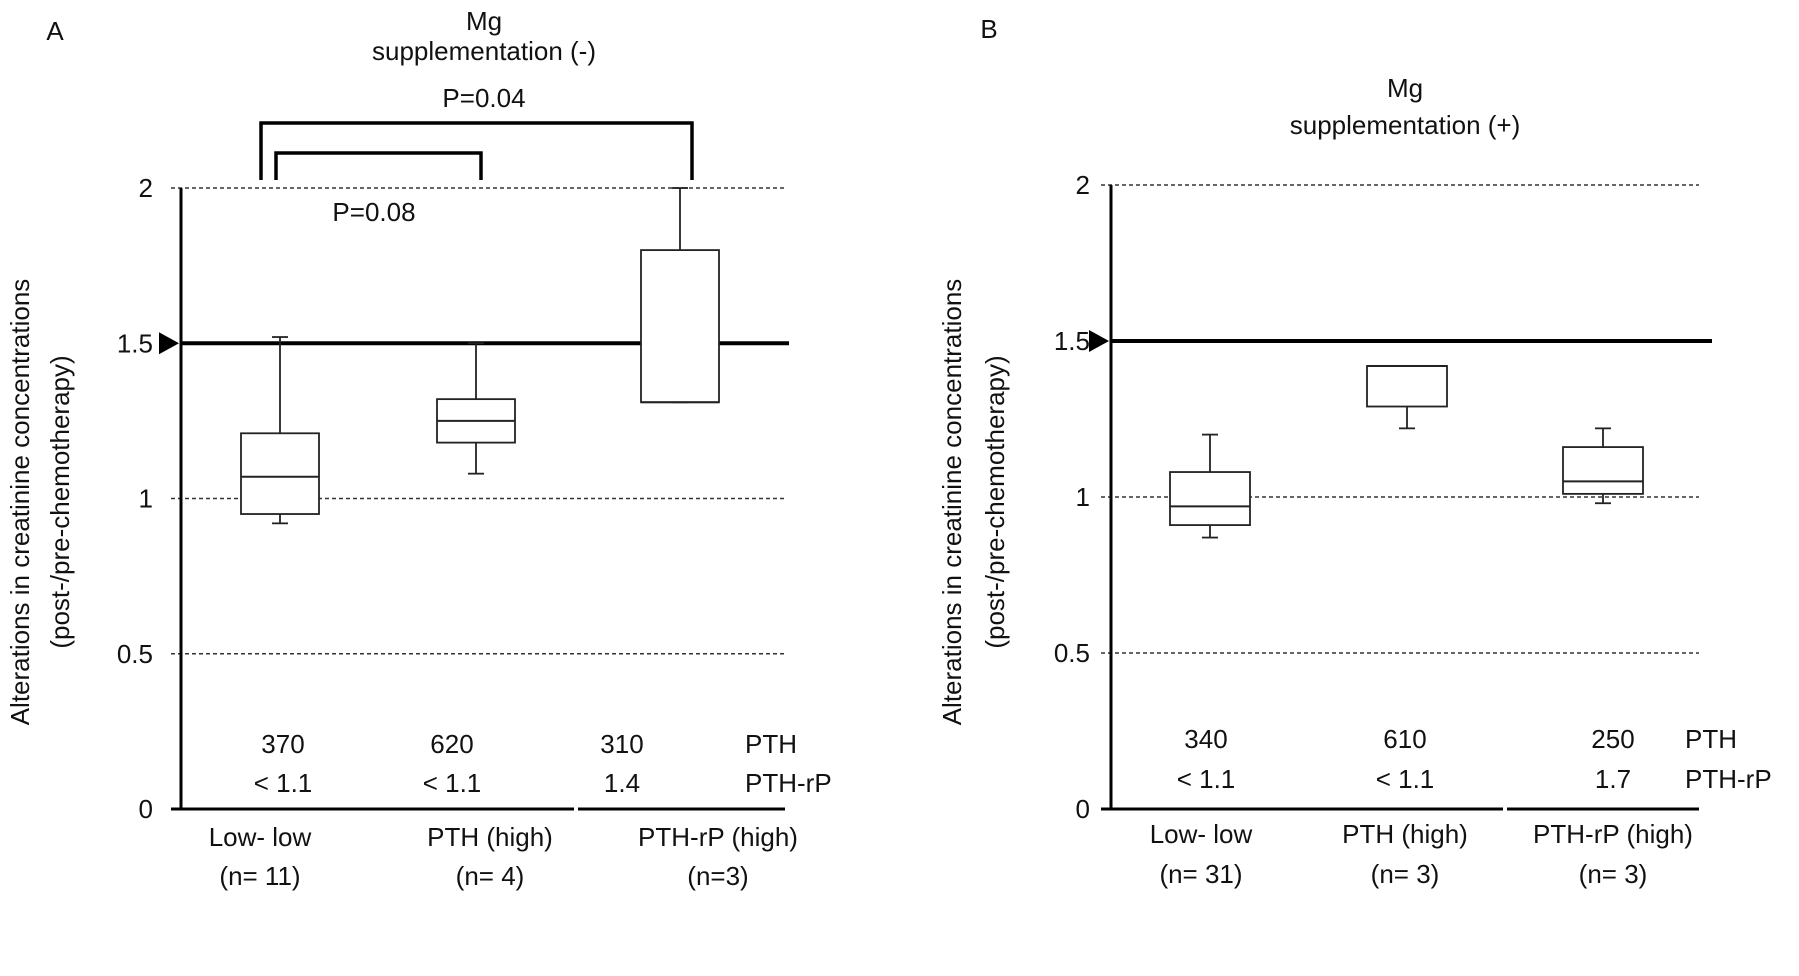 This screenshot has width=1799, height=976. What do you see at coordinates (373, 212) in the screenshot?
I see `p-value-label: P=0.08` at bounding box center [373, 212].